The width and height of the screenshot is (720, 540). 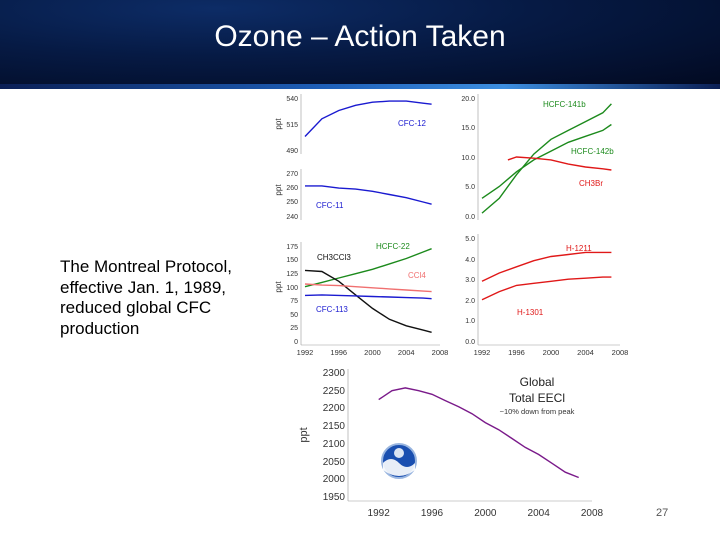 I want to click on y-tick-label: 2000, so click(x=334, y=479).